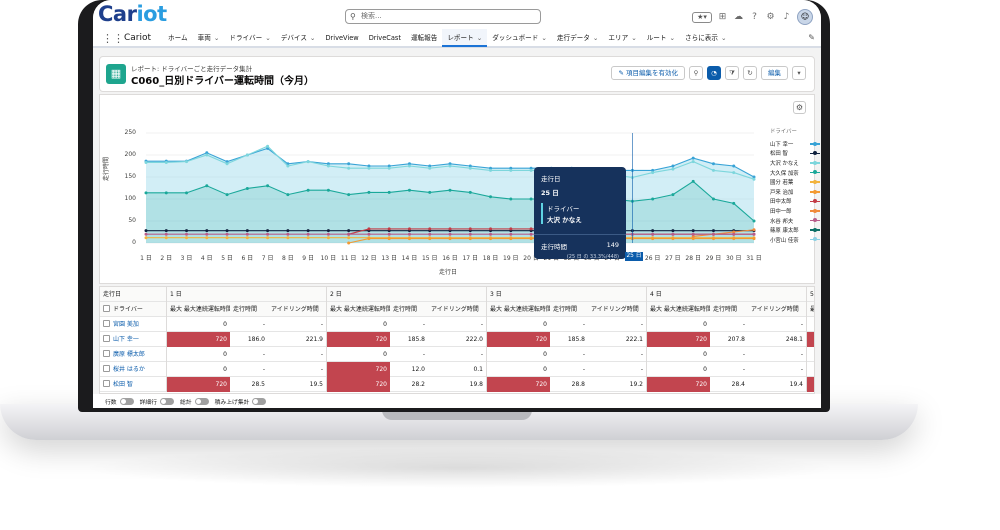 The width and height of the screenshot is (1000, 530). Describe the element at coordinates (795, 192) in the screenshot. I see `legend-item: 戸来 治加` at that location.